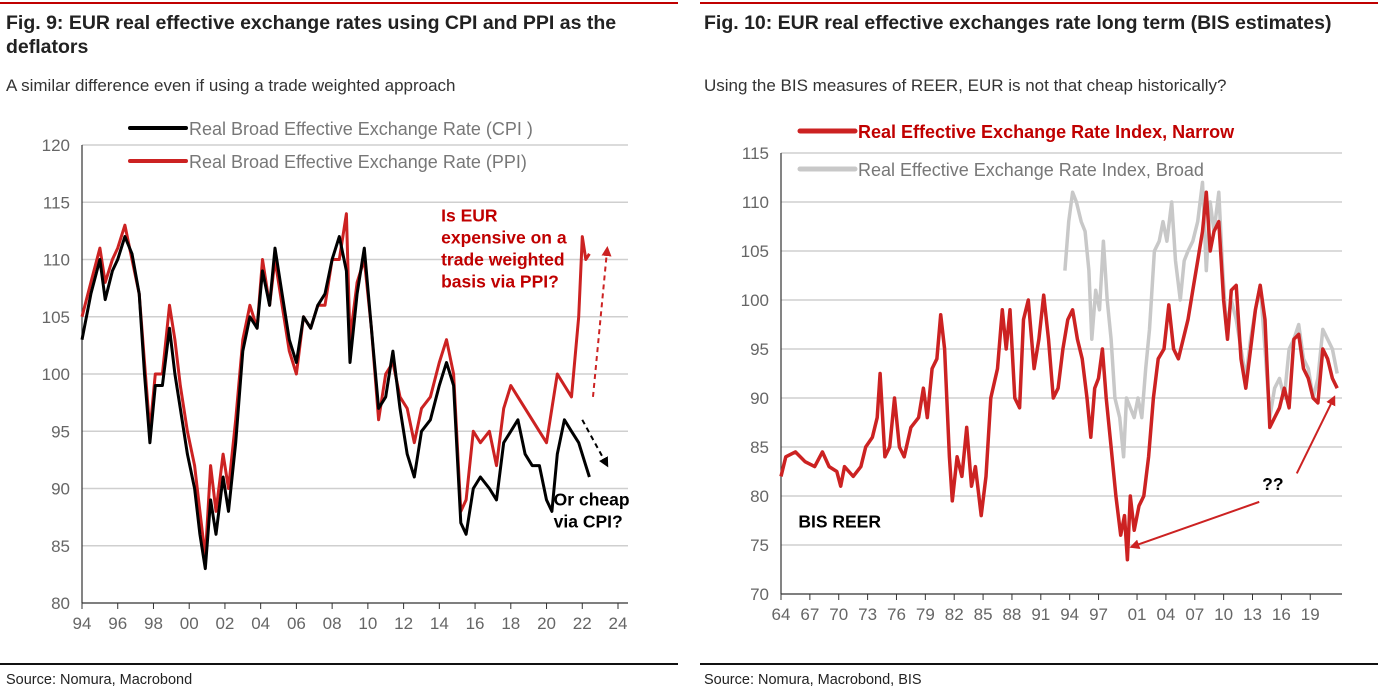  I want to click on x-tick-label: 96, so click(117, 623).